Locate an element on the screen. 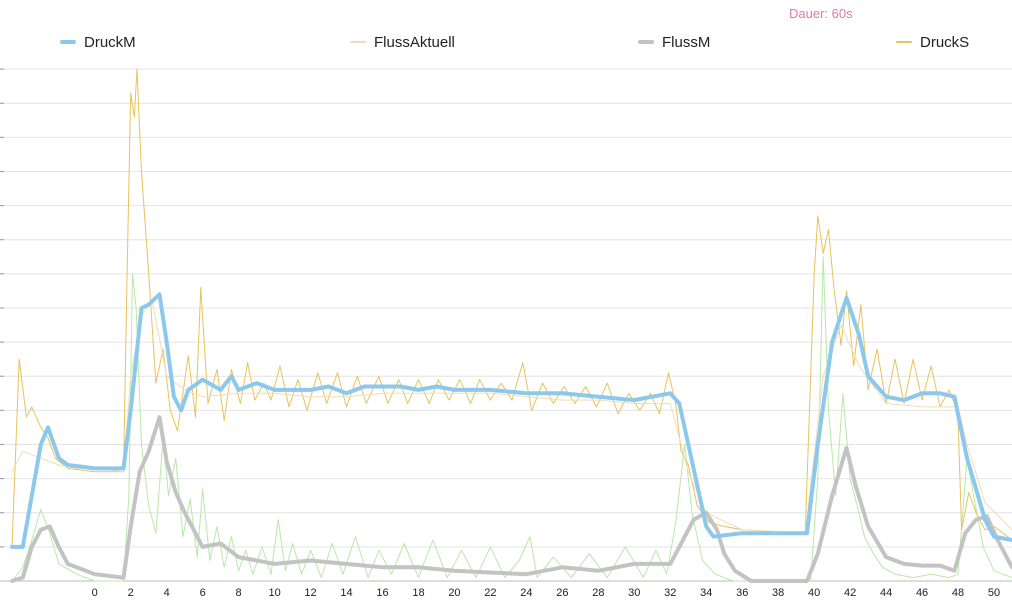 The image size is (1012, 608). x-tick-label: 34 is located at coordinates (706, 593).